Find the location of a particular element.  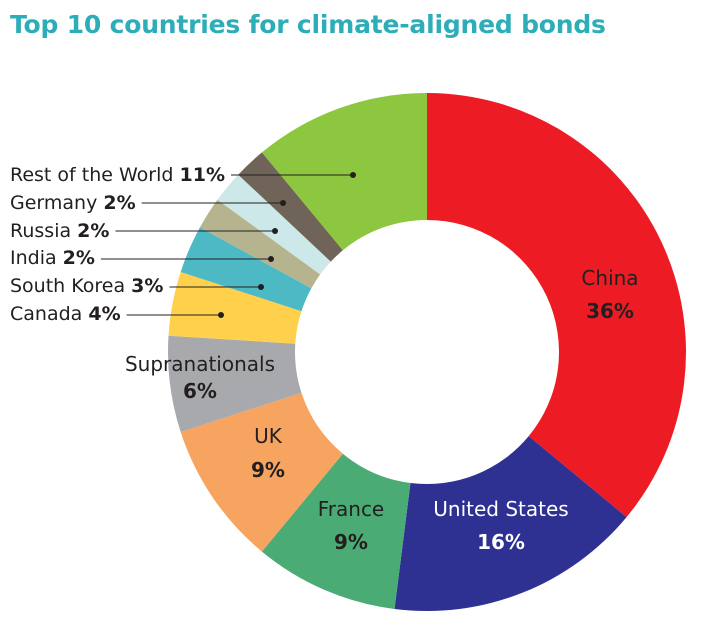

slice-russia is located at coordinates (274, 224).